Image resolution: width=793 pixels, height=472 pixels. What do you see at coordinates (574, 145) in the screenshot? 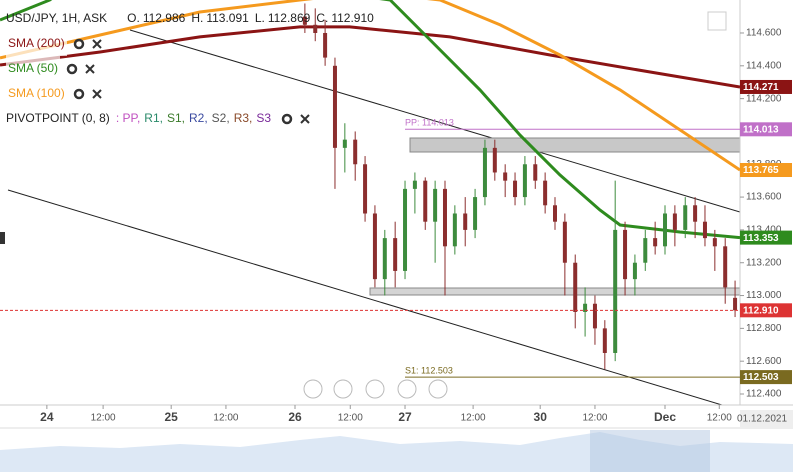
I see `zone` at bounding box center [574, 145].